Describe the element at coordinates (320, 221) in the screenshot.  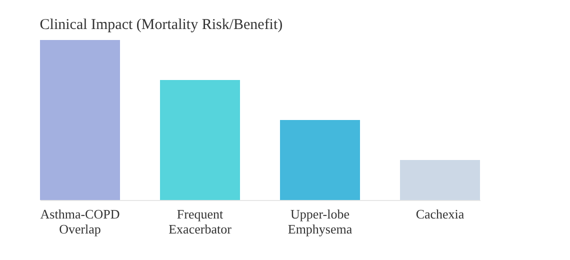
I see `x-tick-label: Upper-lobe Emphysema` at that location.